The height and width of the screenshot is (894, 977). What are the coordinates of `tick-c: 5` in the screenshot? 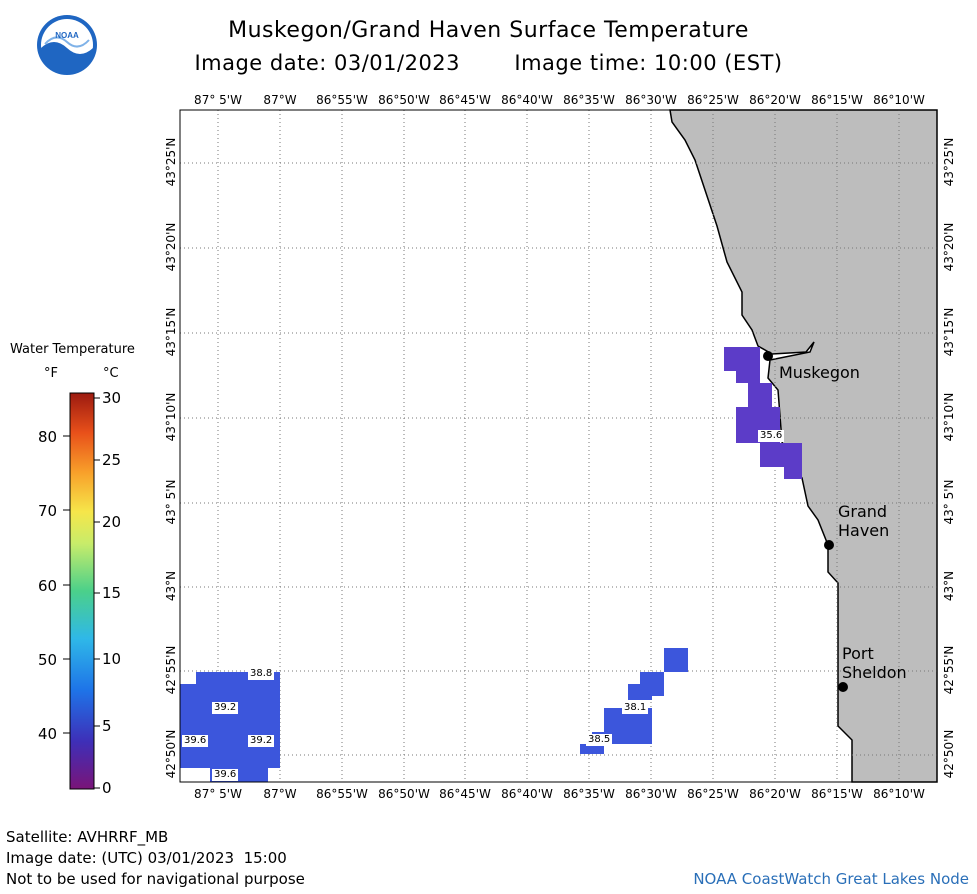 It's located at (107, 726).